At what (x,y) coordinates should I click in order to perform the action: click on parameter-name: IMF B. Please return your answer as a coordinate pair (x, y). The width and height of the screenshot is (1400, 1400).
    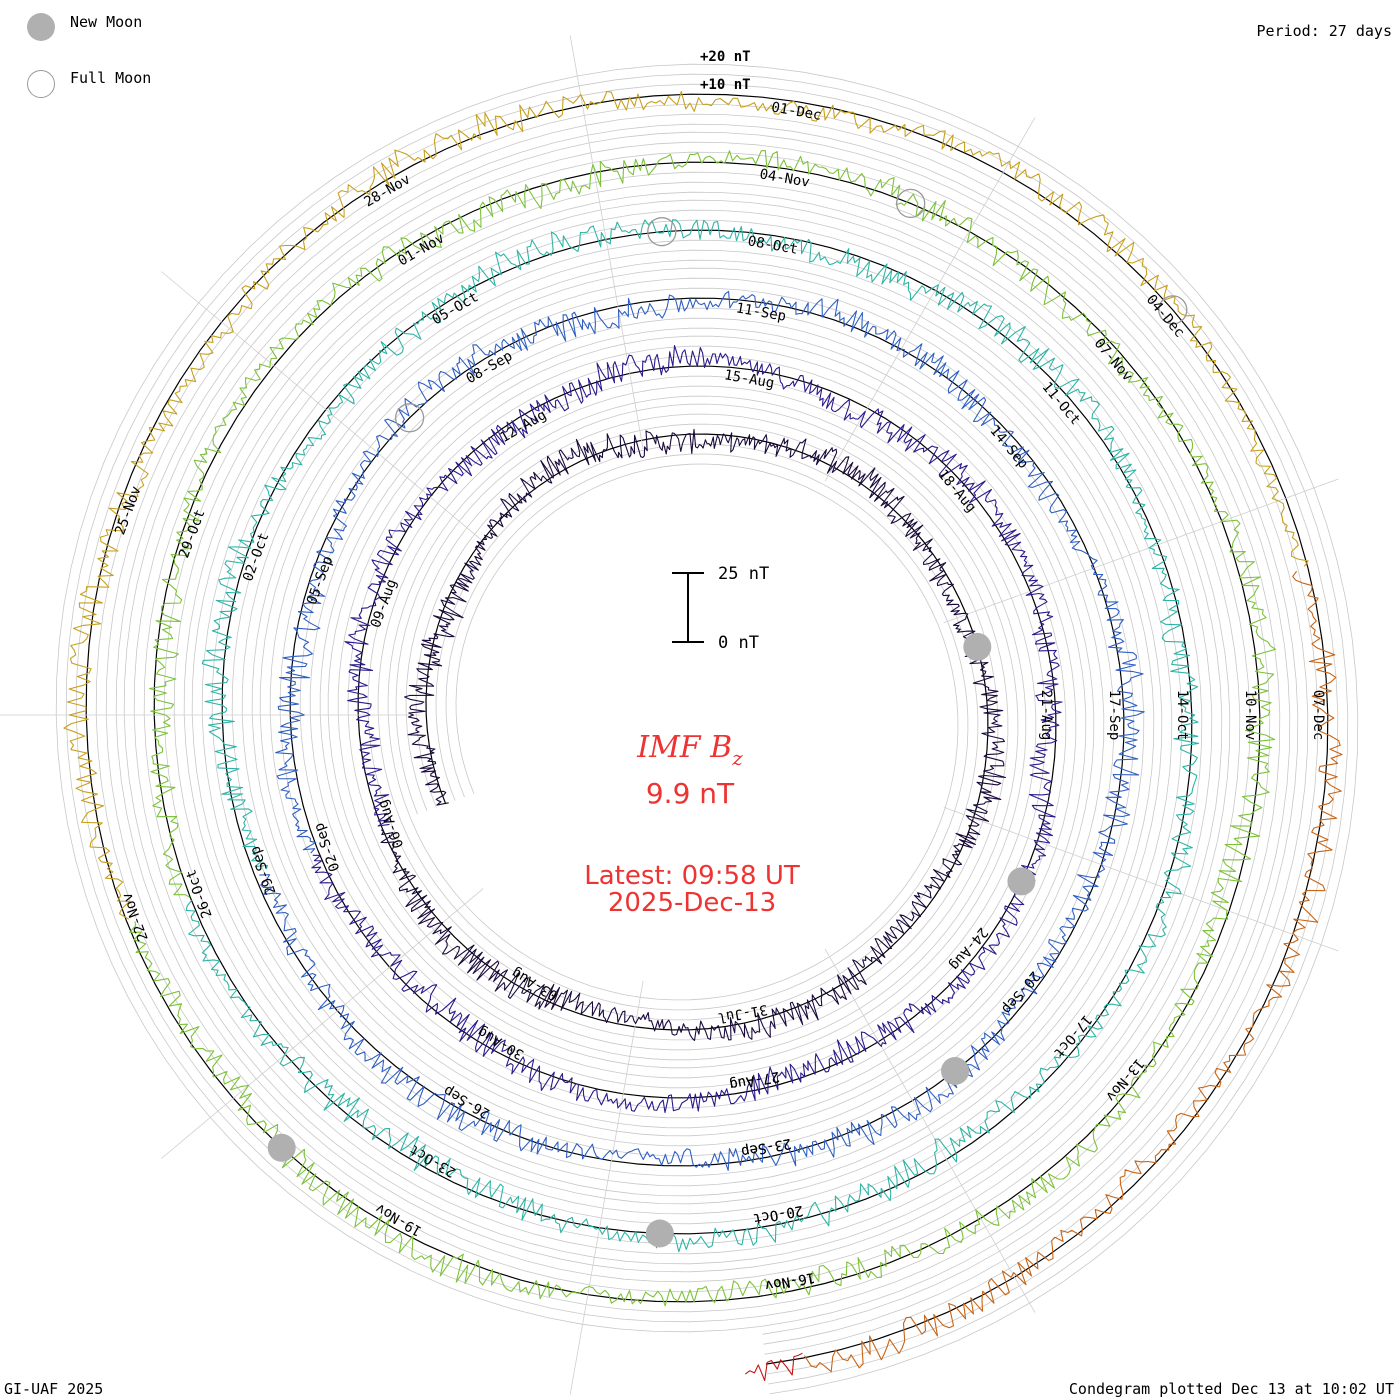
    Looking at the image, I should click on (684, 747).